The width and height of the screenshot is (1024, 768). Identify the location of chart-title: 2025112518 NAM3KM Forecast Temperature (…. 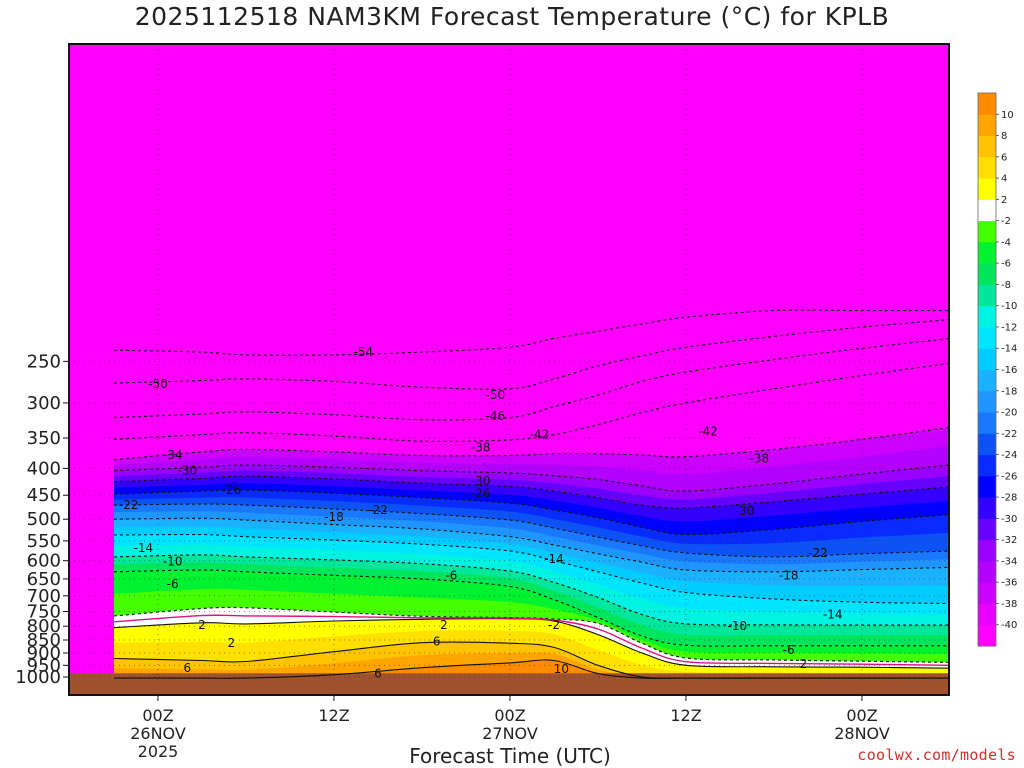
(512, 16).